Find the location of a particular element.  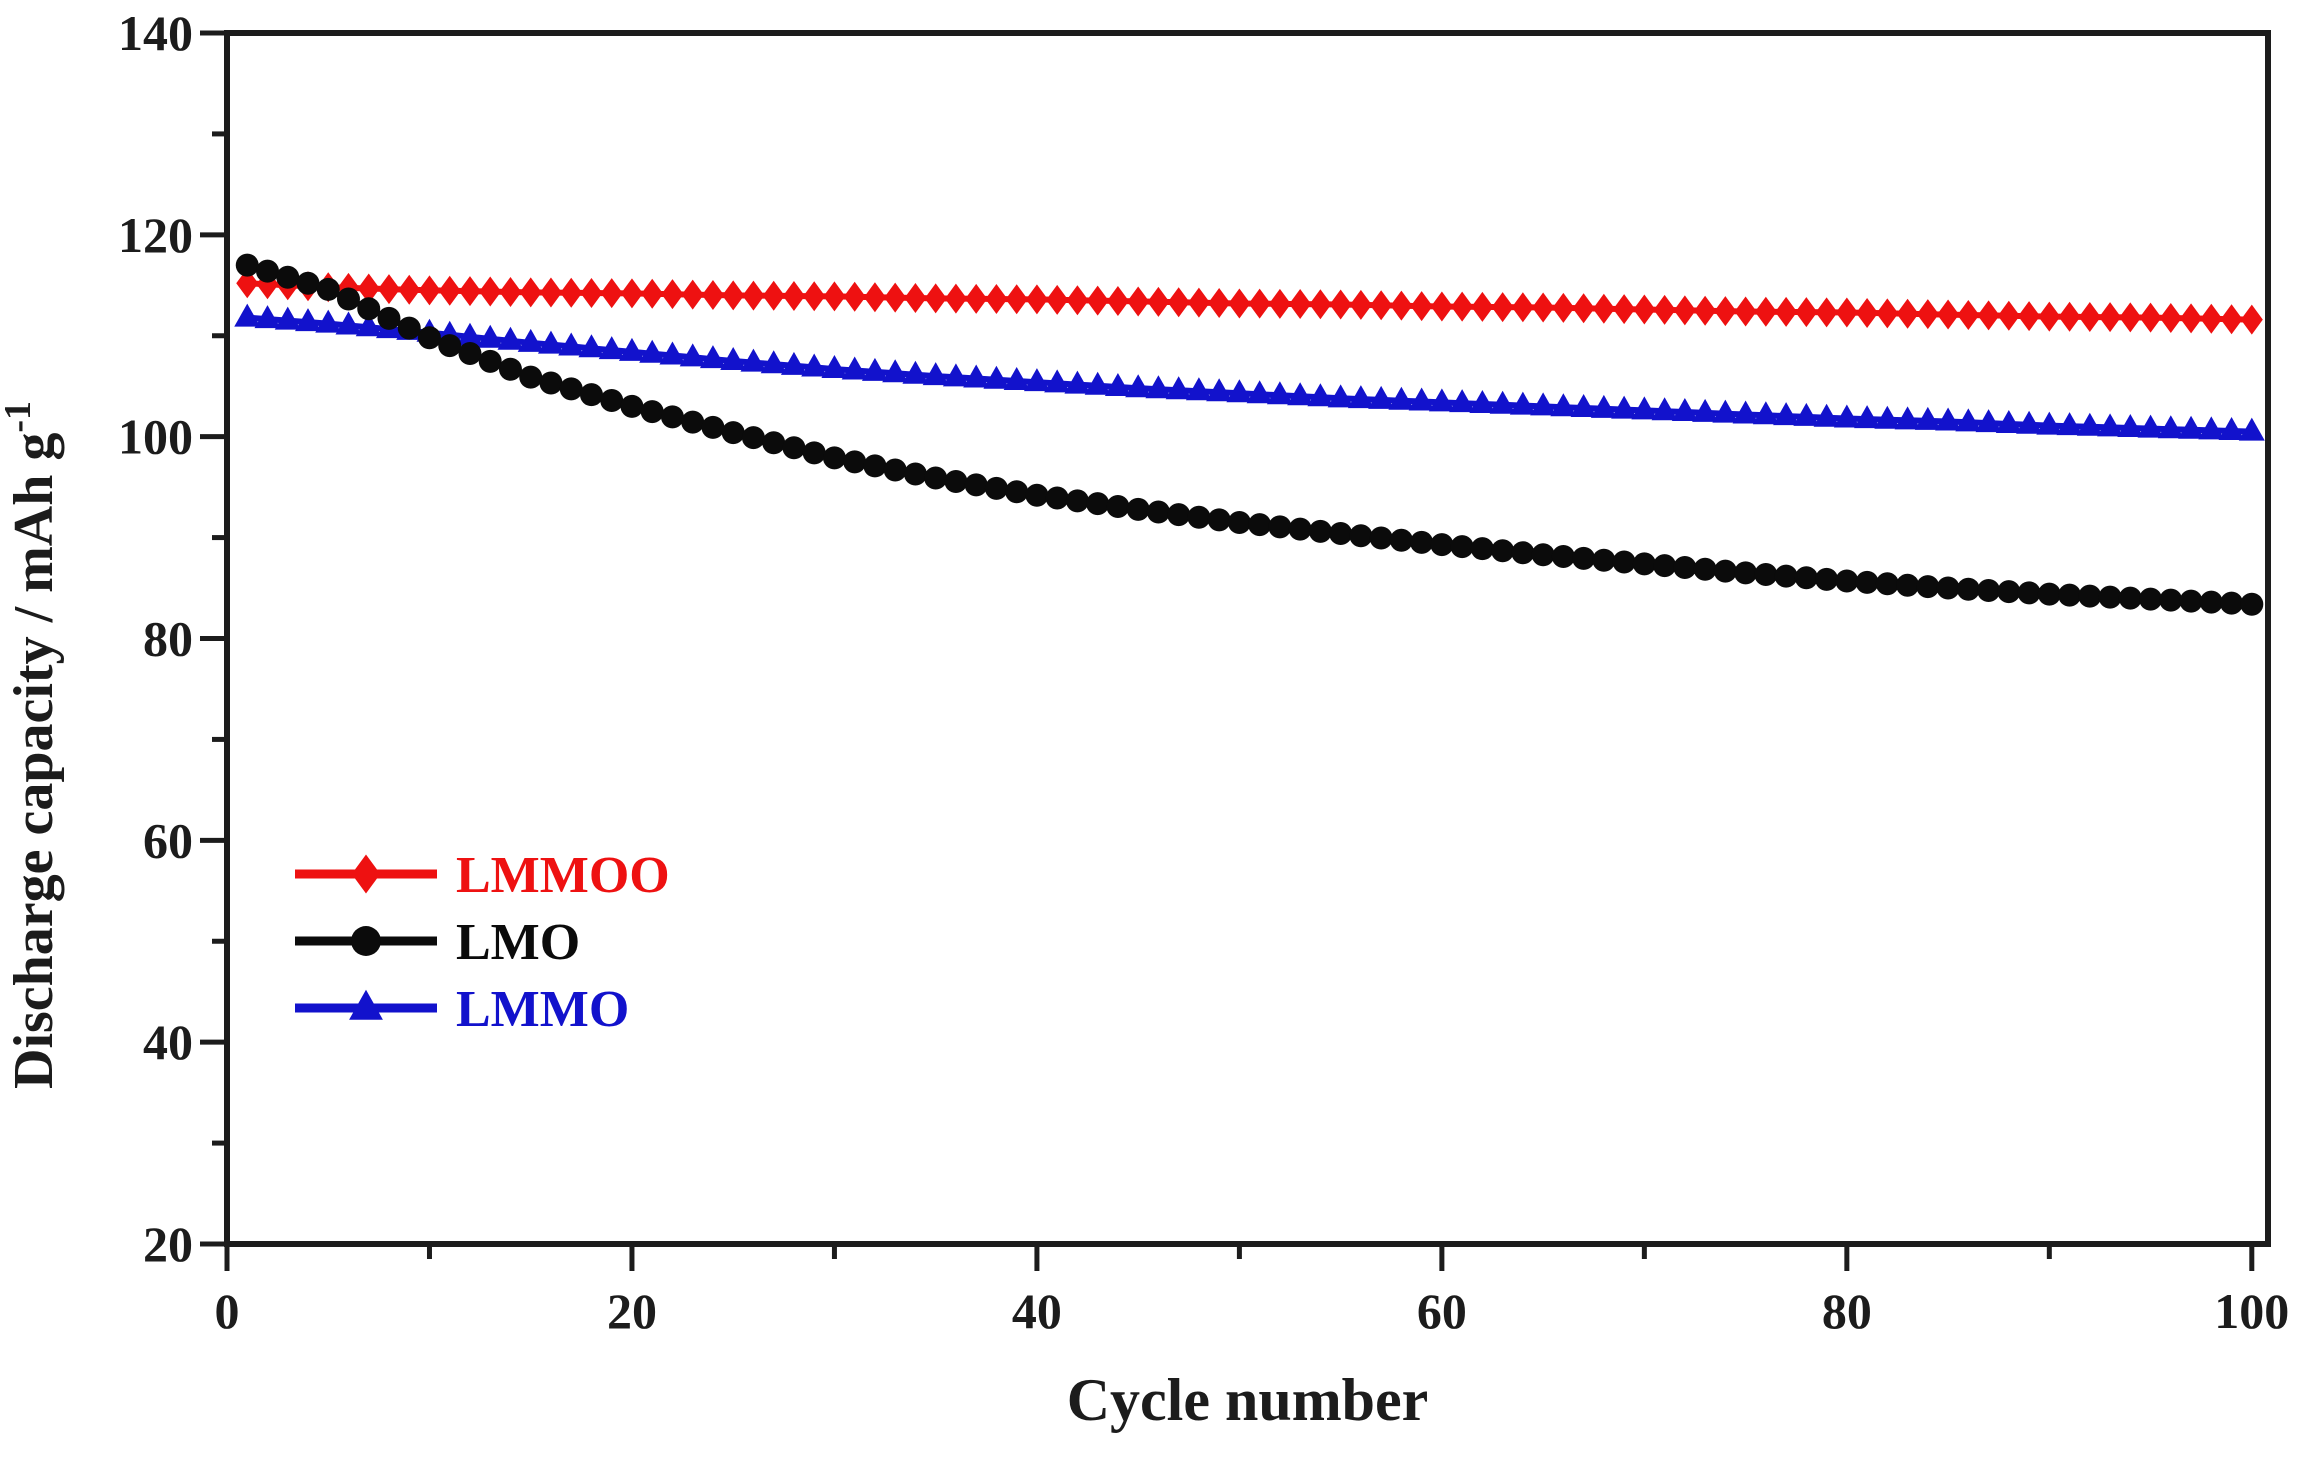

y-axis-tick-label: 120 is located at coordinates (155, 235).